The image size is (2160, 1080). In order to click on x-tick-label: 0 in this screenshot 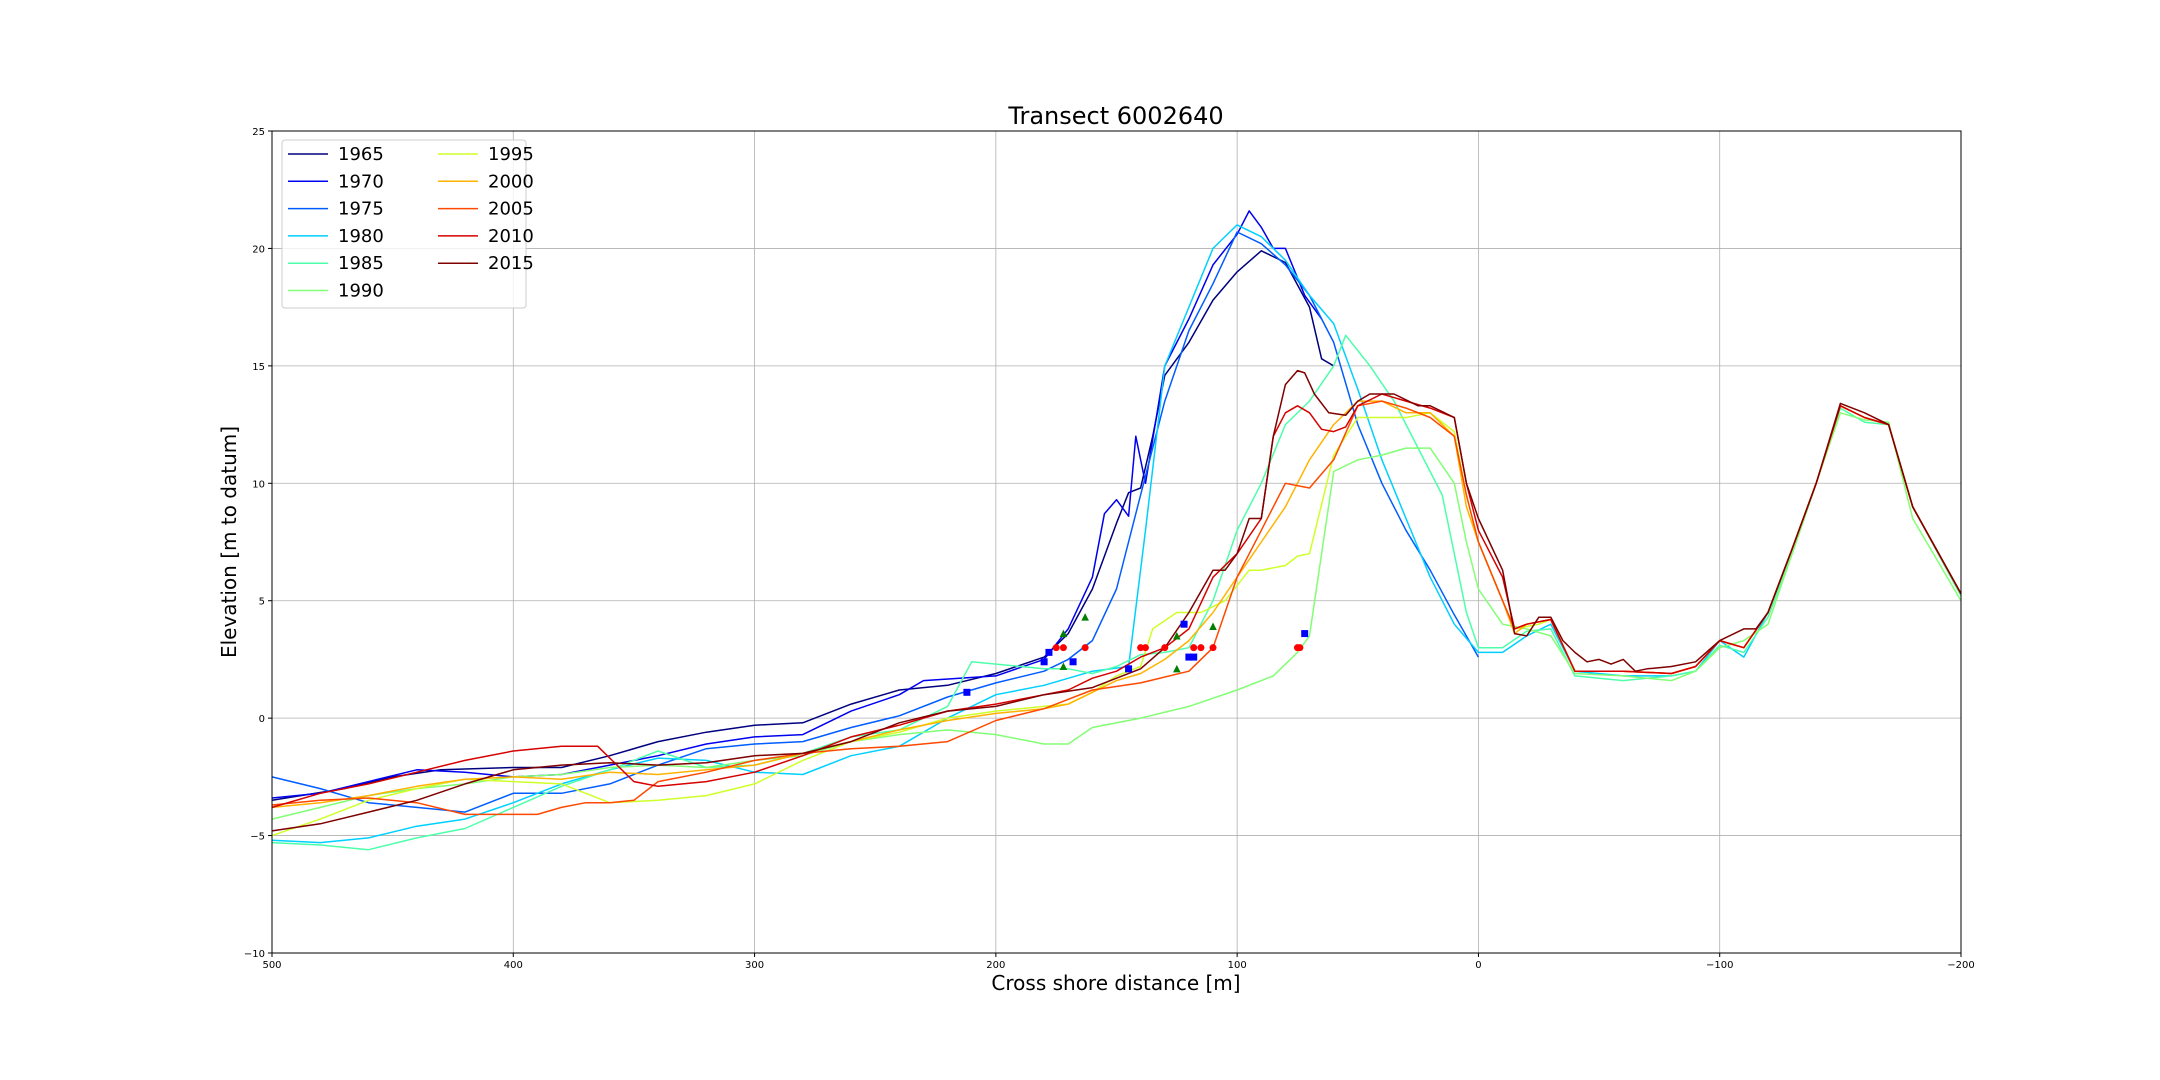, I will do `click(1478, 965)`.